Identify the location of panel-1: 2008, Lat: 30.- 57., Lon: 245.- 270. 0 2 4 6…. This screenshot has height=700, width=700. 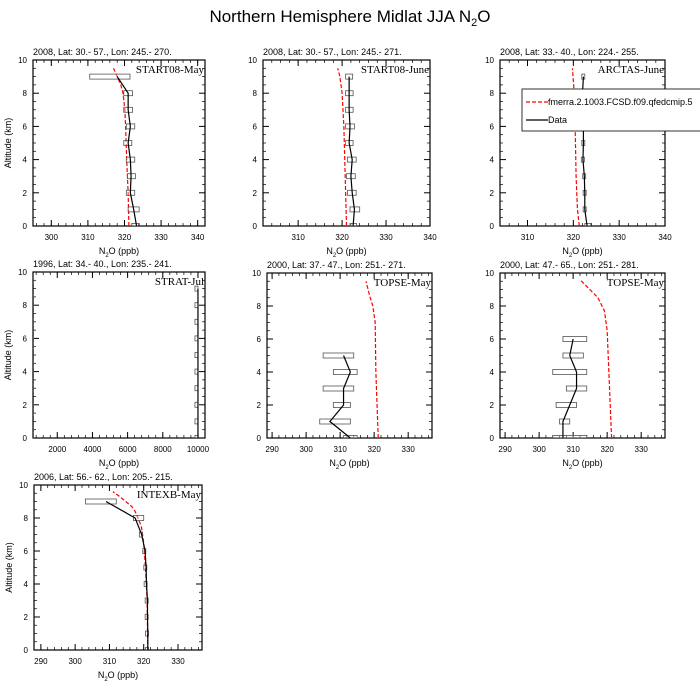
(104, 153).